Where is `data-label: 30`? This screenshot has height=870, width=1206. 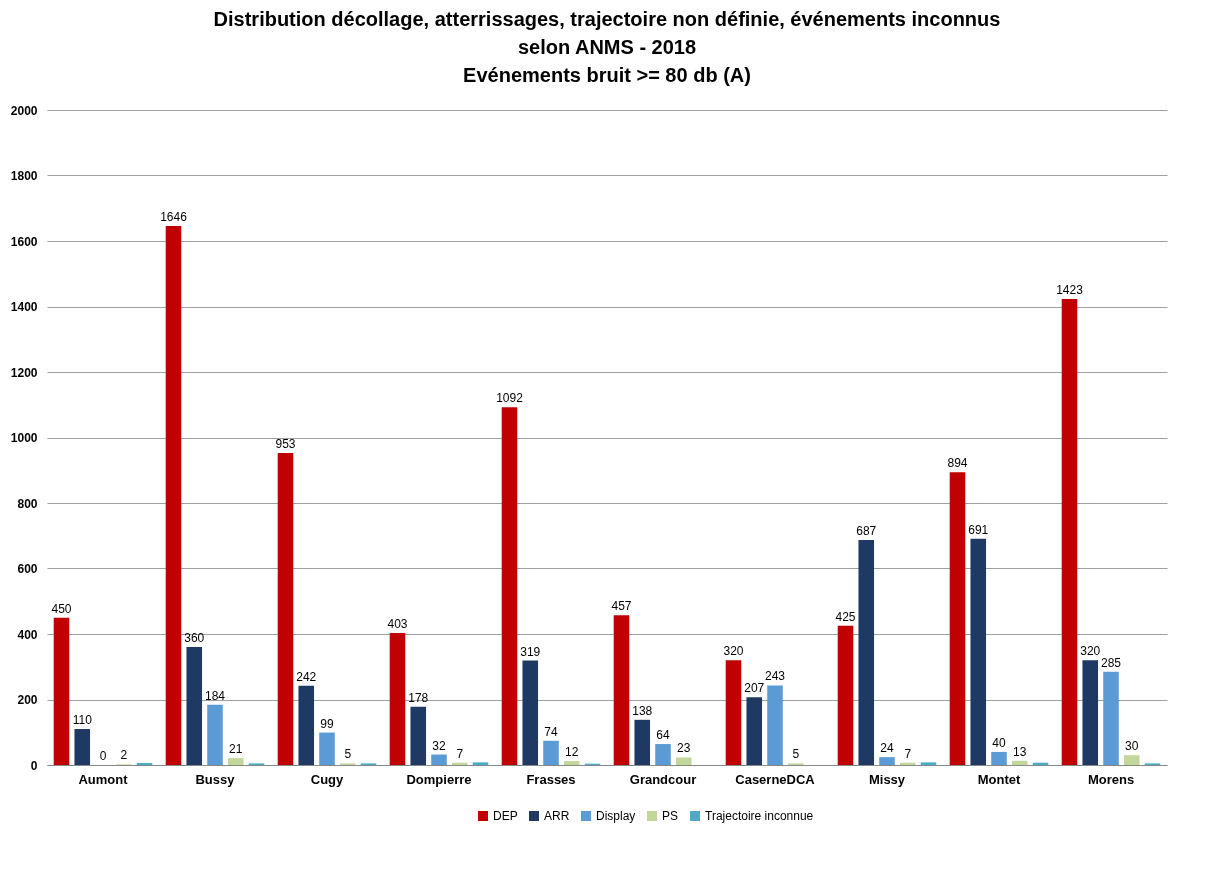
data-label: 30 is located at coordinates (1132, 746).